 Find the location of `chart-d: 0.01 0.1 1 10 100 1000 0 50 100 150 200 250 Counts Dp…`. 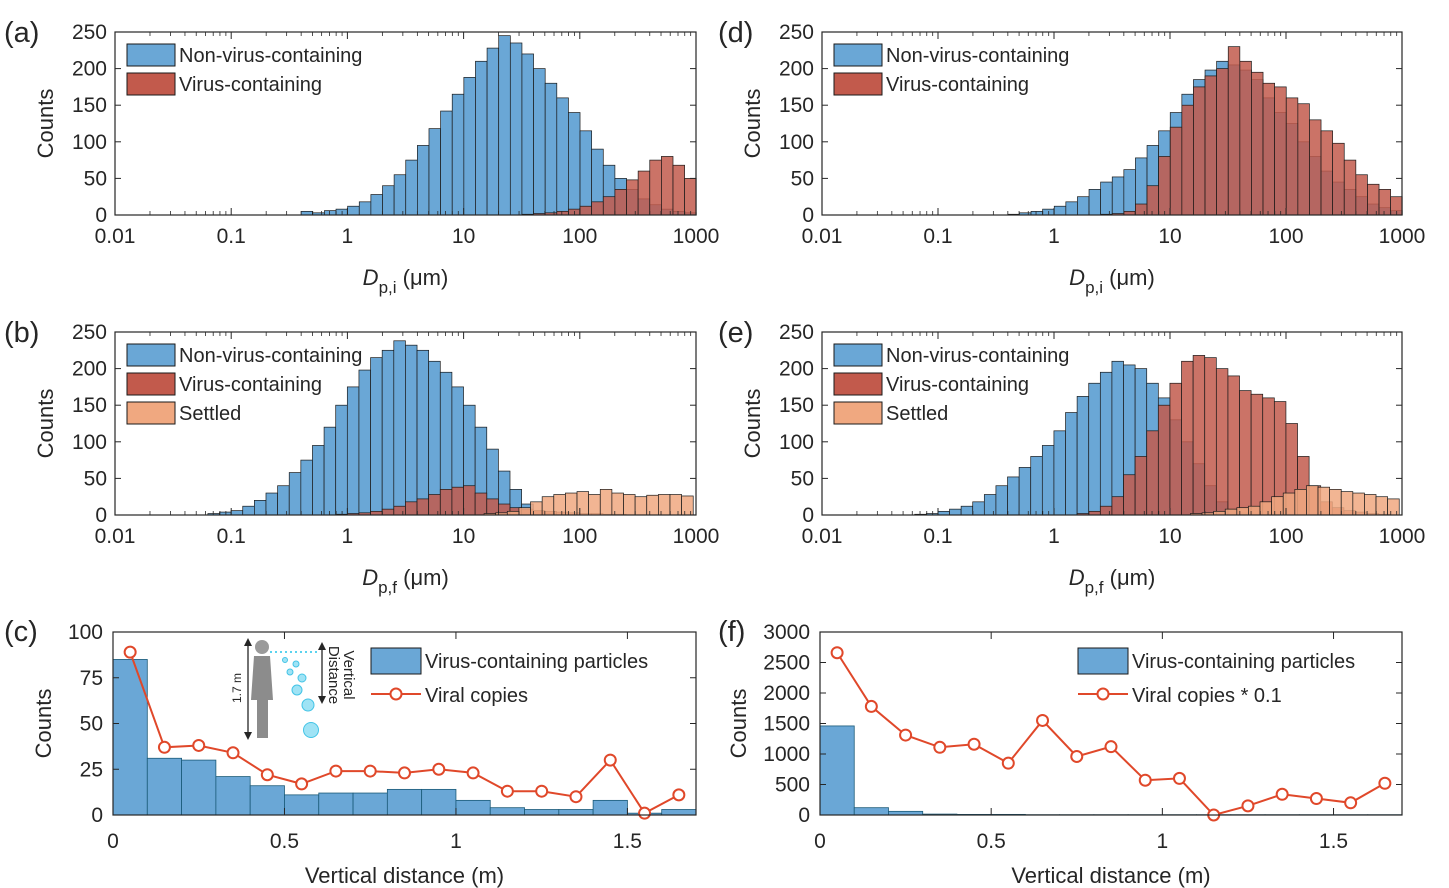

chart-d: 0.01 0.1 1 10 100 1000 0 50 100 150 200 250 Counts Dp… is located at coordinates (1082, 159).